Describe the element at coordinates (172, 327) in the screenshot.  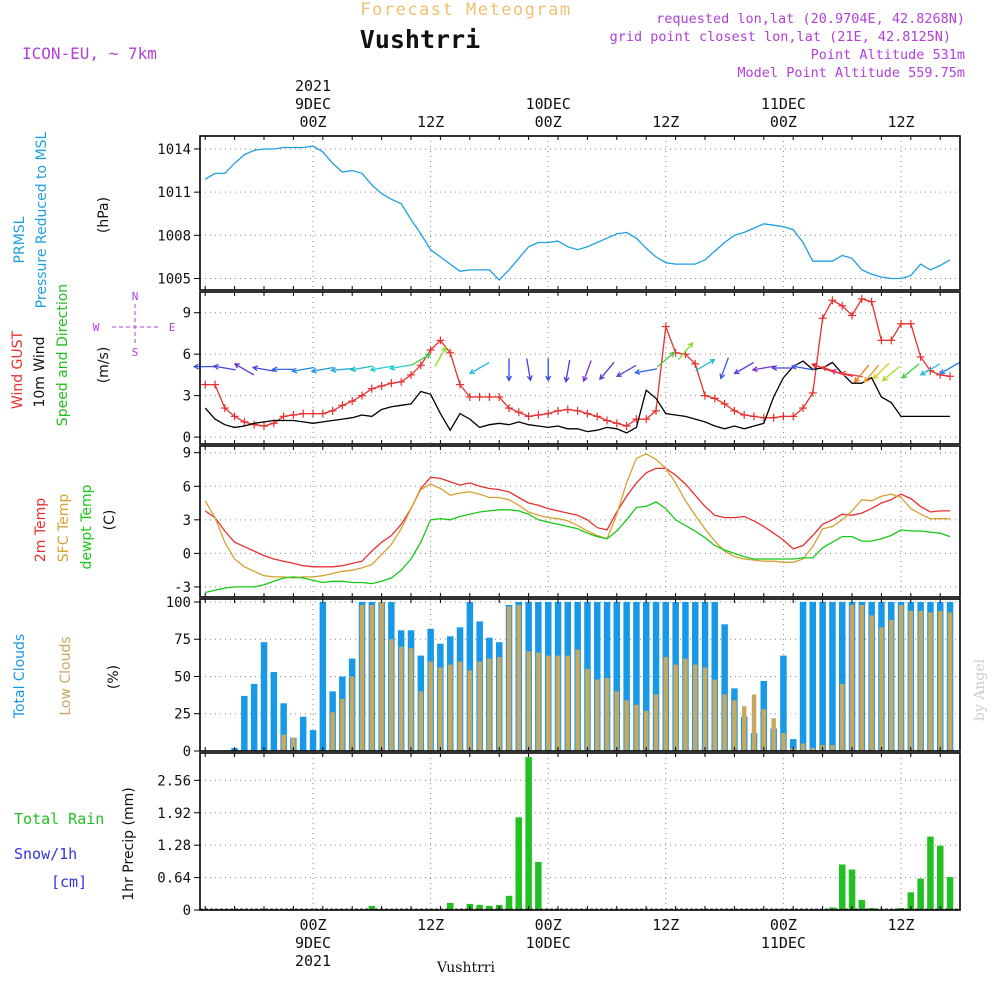
I see `compass-e: E` at that location.